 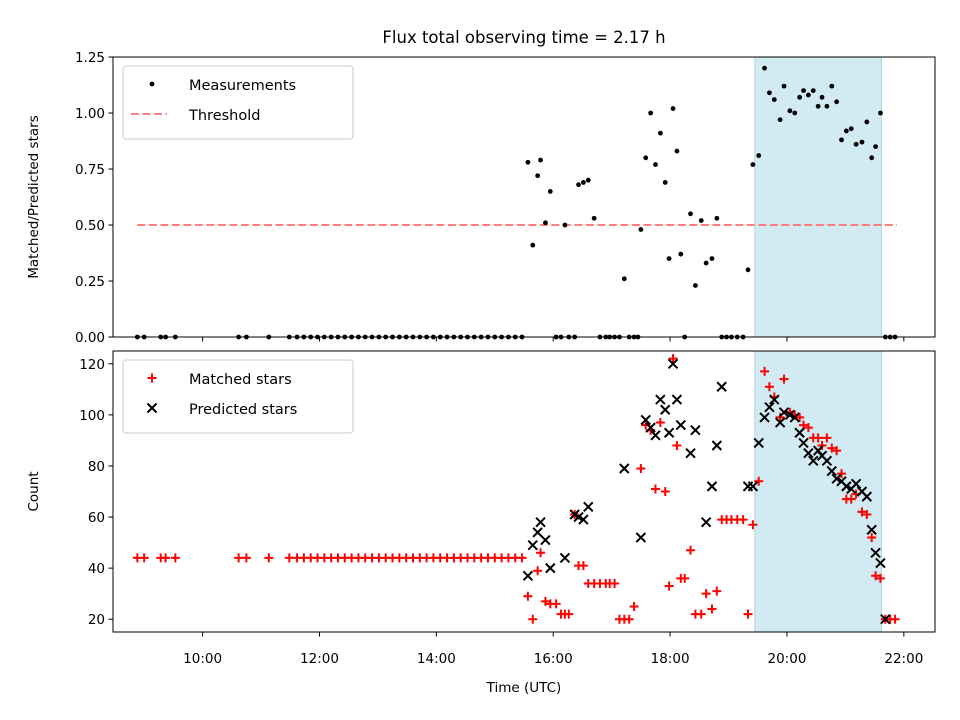 What do you see at coordinates (436, 659) in the screenshot?
I see `x-tick-label: 14:00` at bounding box center [436, 659].